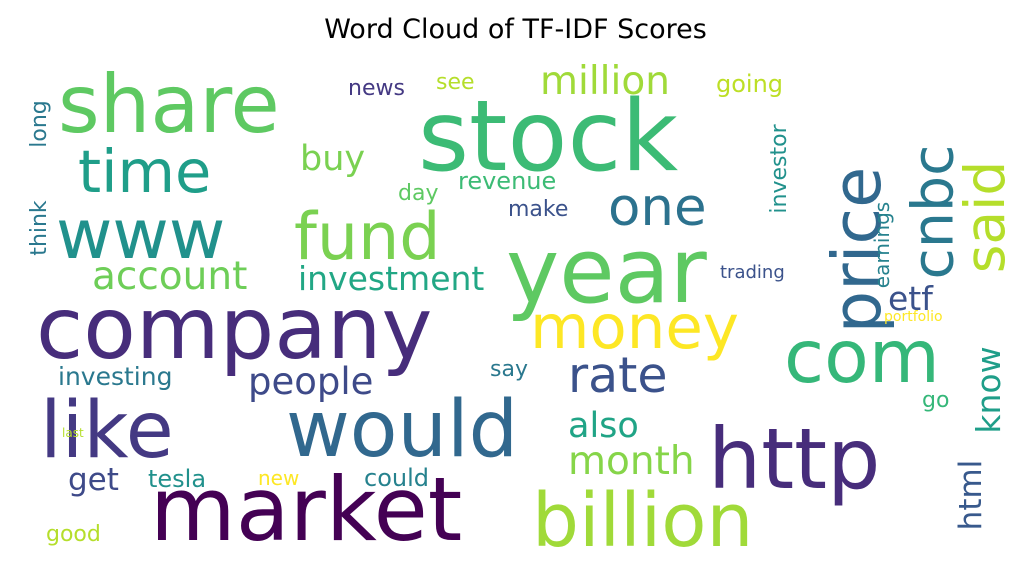 Image resolution: width=1031 pixels, height=578 pixels. I want to click on word-million: million, so click(605, 83).